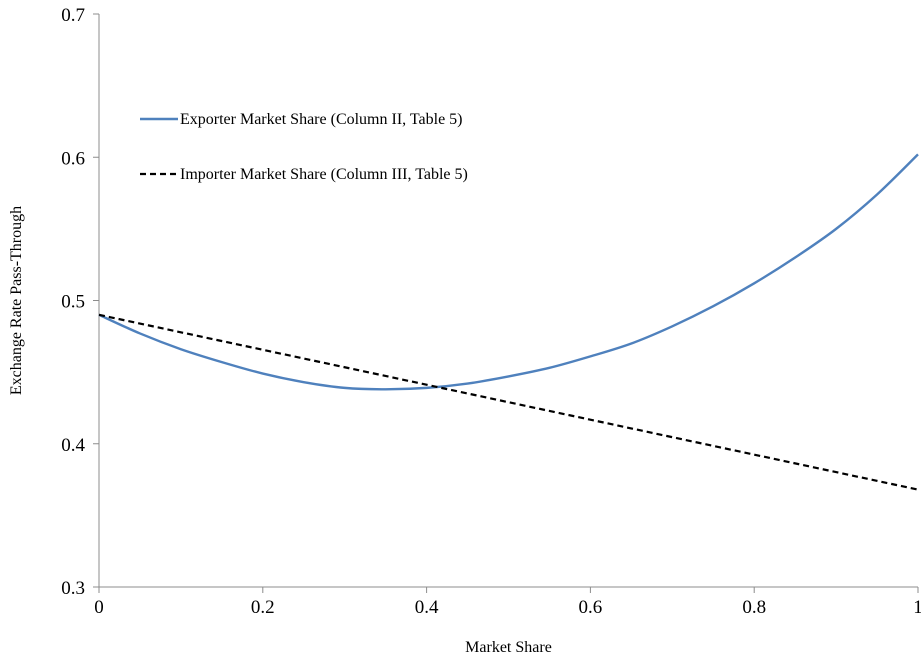 This screenshot has height=659, width=921. What do you see at coordinates (73, 445) in the screenshot?
I see `y-tick-label: 0.4` at bounding box center [73, 445].